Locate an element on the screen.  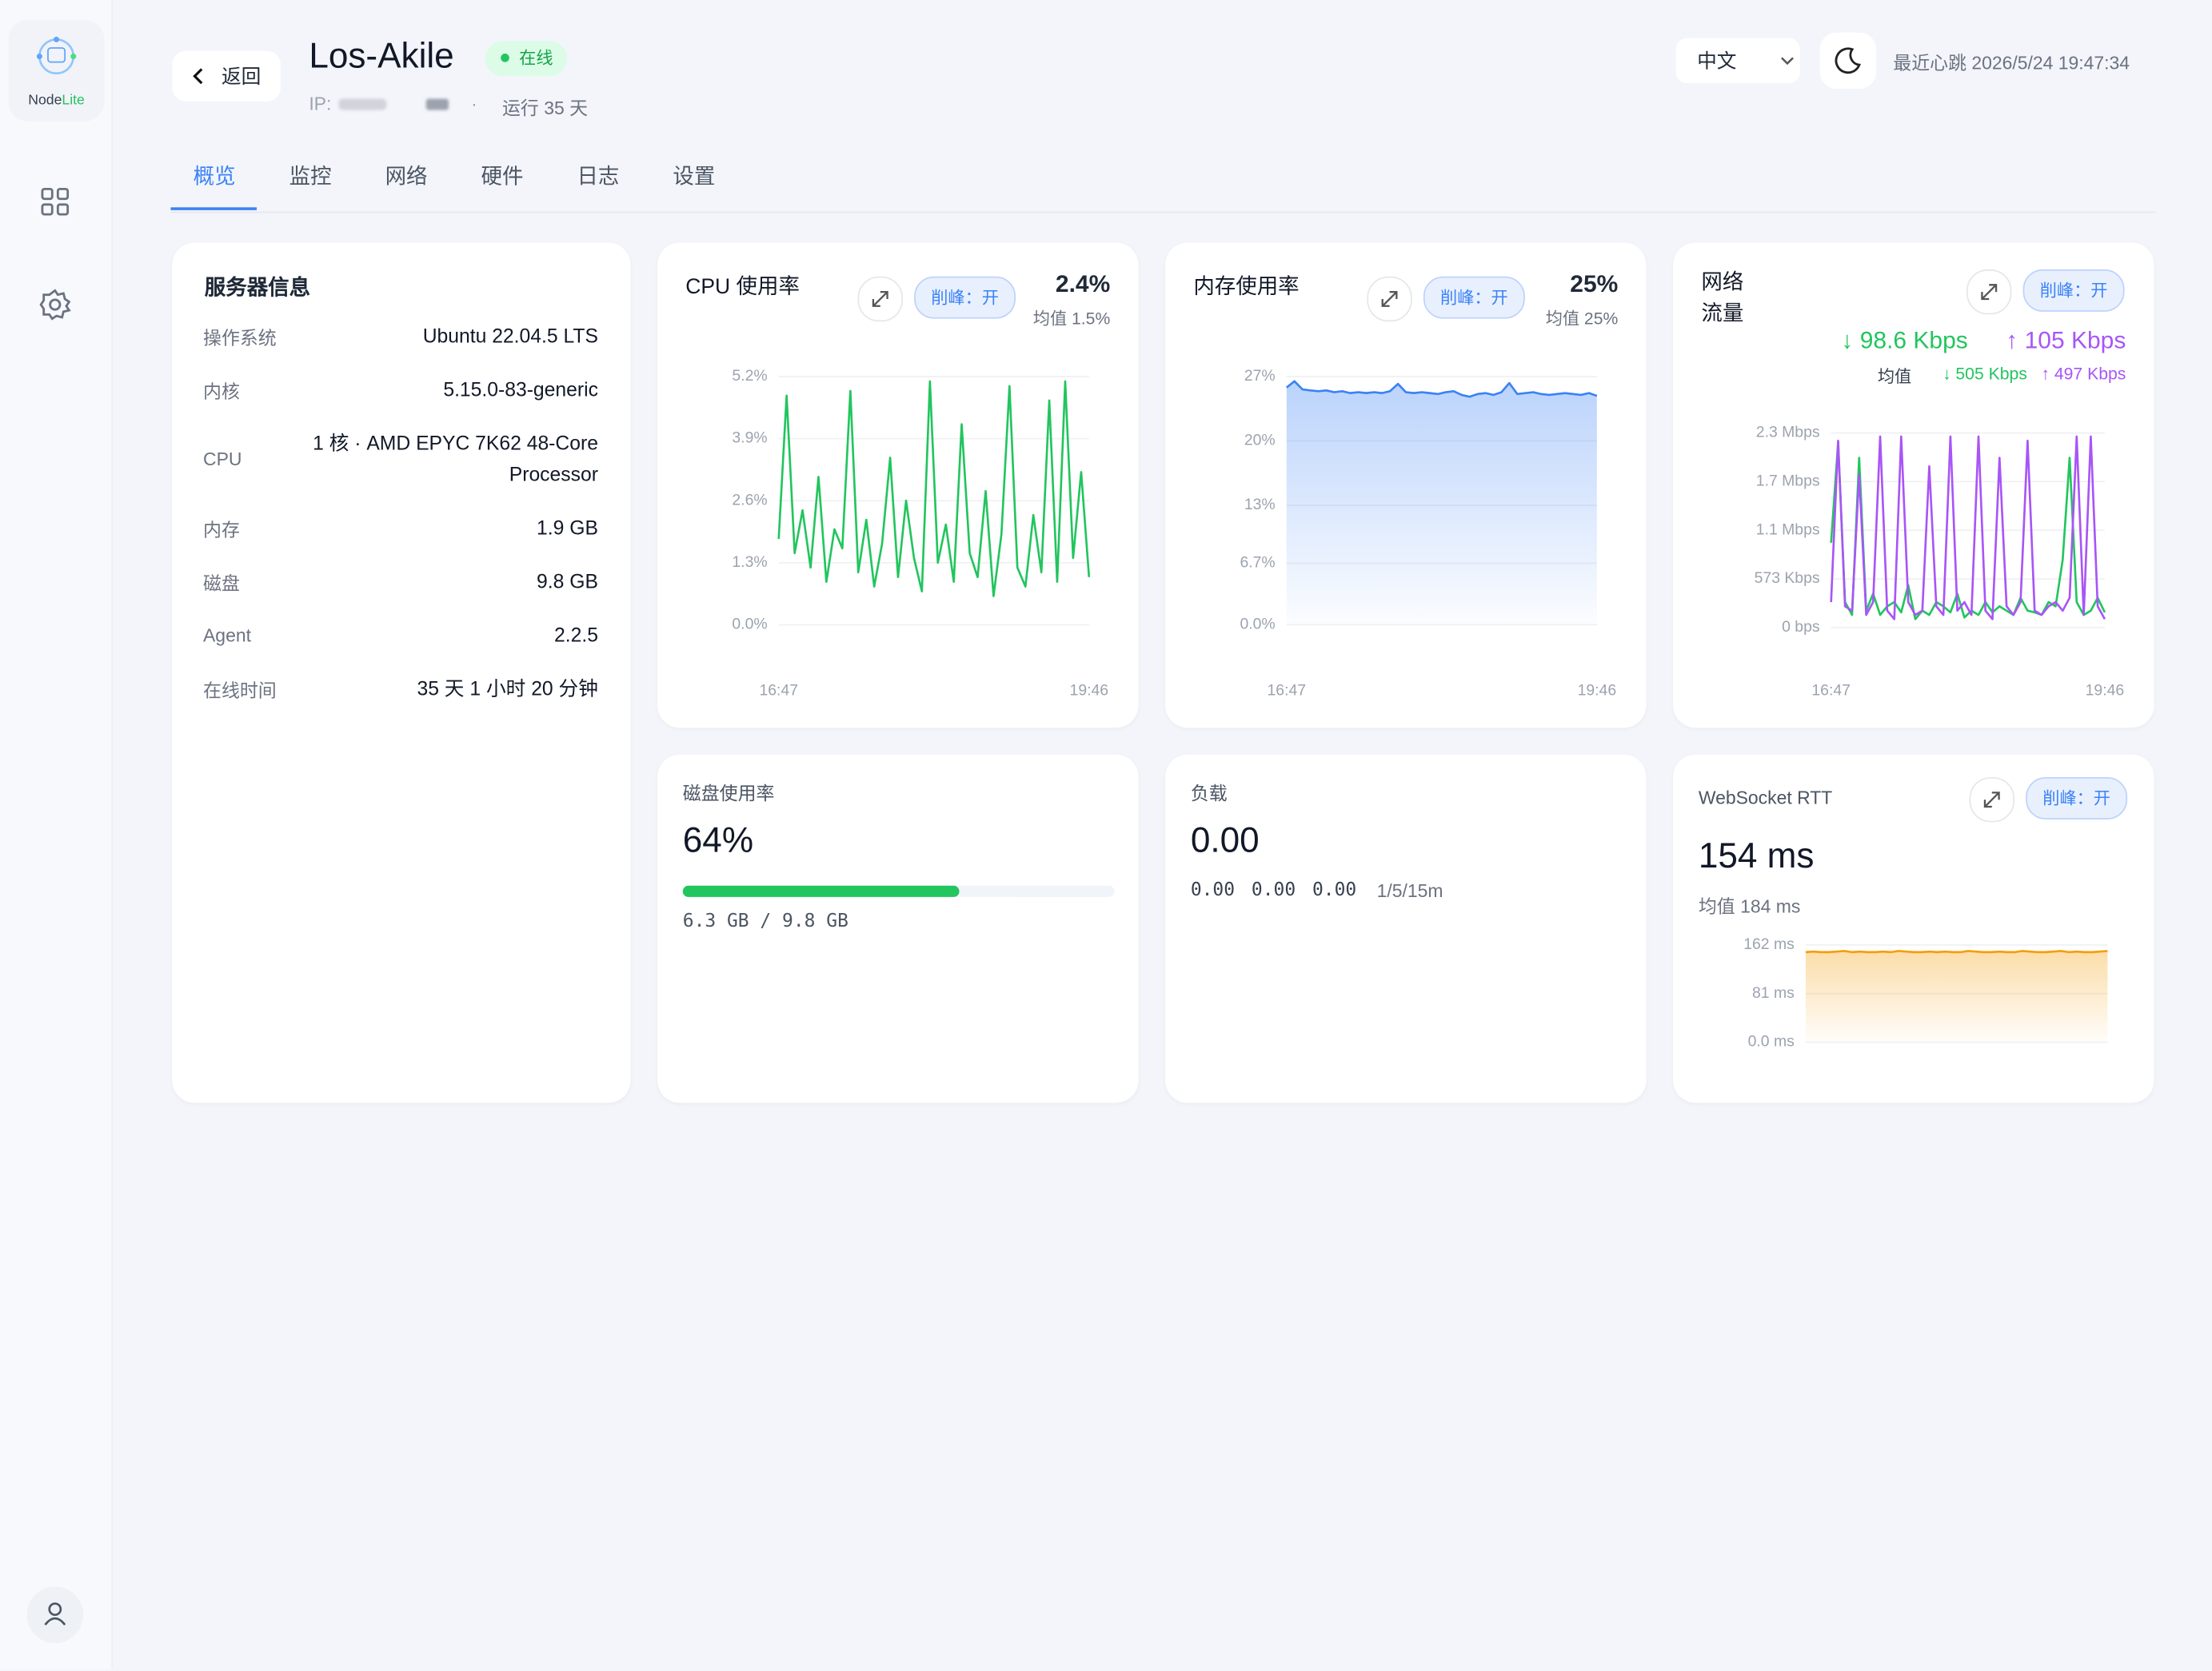
settings-icon is located at coordinates (55, 304).